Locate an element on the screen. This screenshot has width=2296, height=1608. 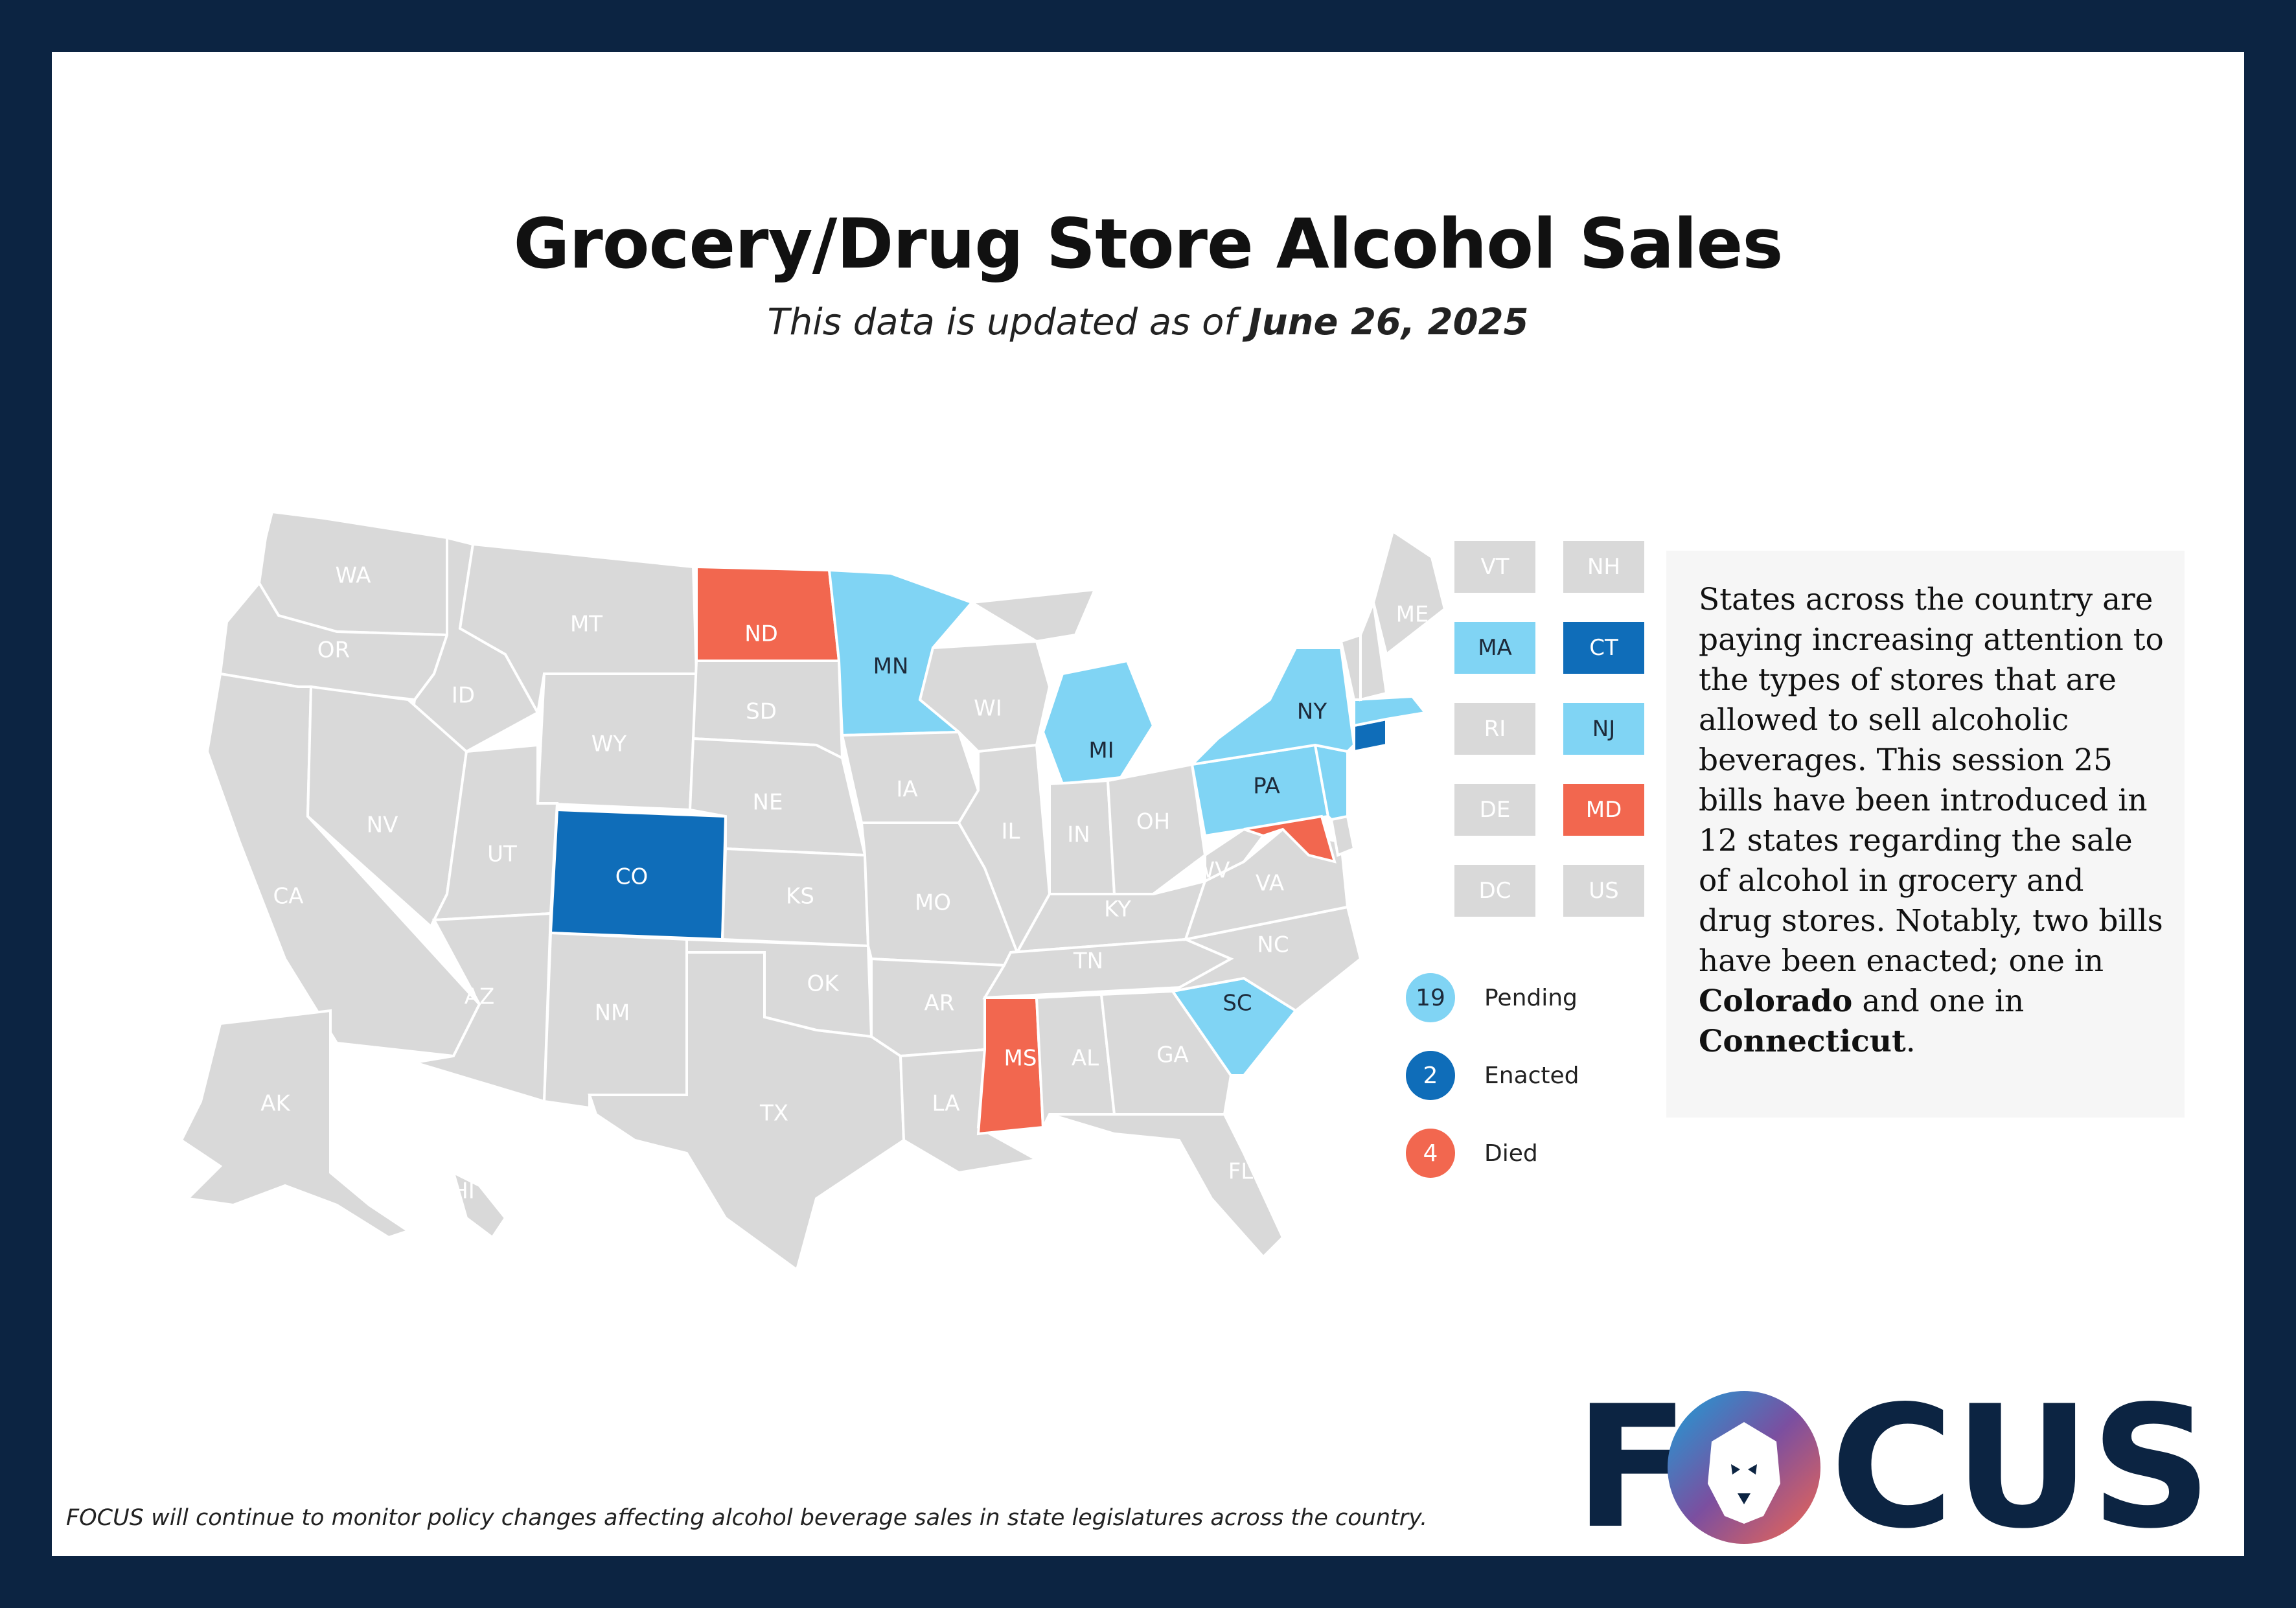
state-oh is located at coordinates (1156, 829).